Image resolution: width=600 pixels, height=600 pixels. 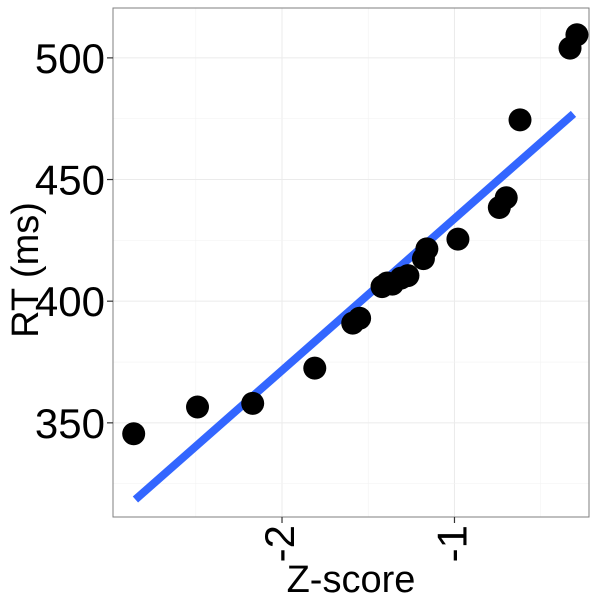 I want to click on y-tick-label: 500, so click(x=70, y=58).